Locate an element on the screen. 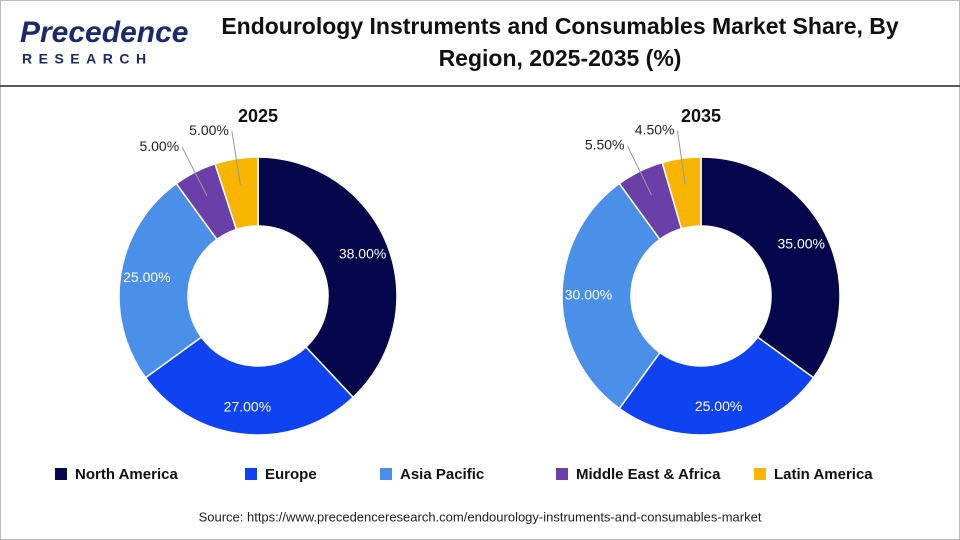  chart-title: 2025 is located at coordinates (258, 116).